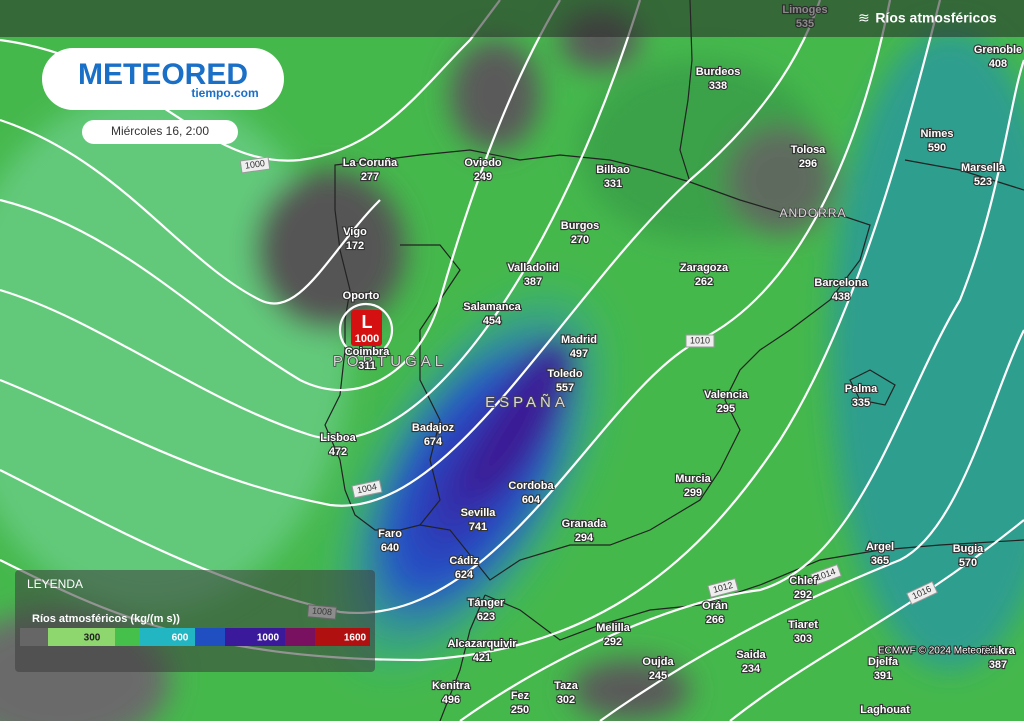 This screenshot has width=1024, height=726. I want to click on layer-title: Ríos atmosféricos, so click(936, 18).